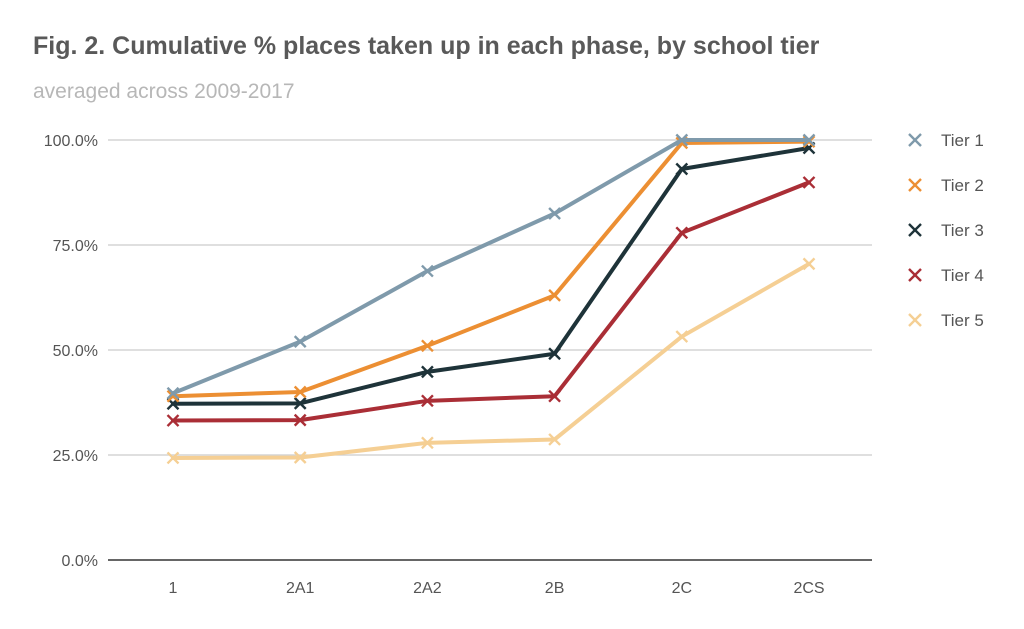  I want to click on x-tick-label: 1, so click(173, 588).